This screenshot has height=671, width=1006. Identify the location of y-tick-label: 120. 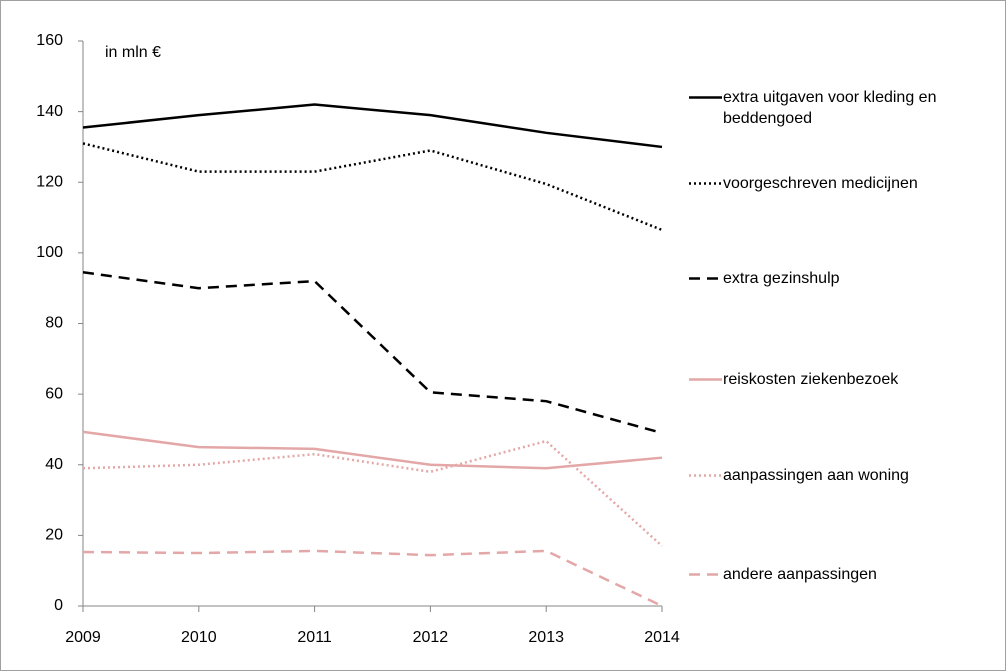
(49, 181).